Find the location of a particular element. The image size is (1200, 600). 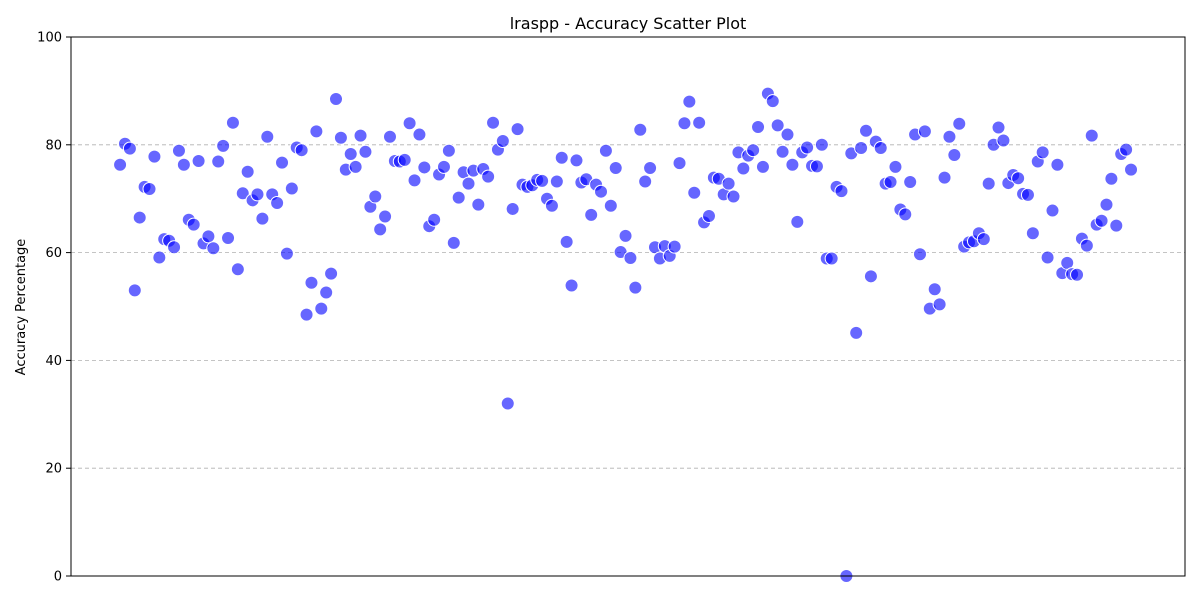

y-tick-label: 20 is located at coordinates (53, 469).